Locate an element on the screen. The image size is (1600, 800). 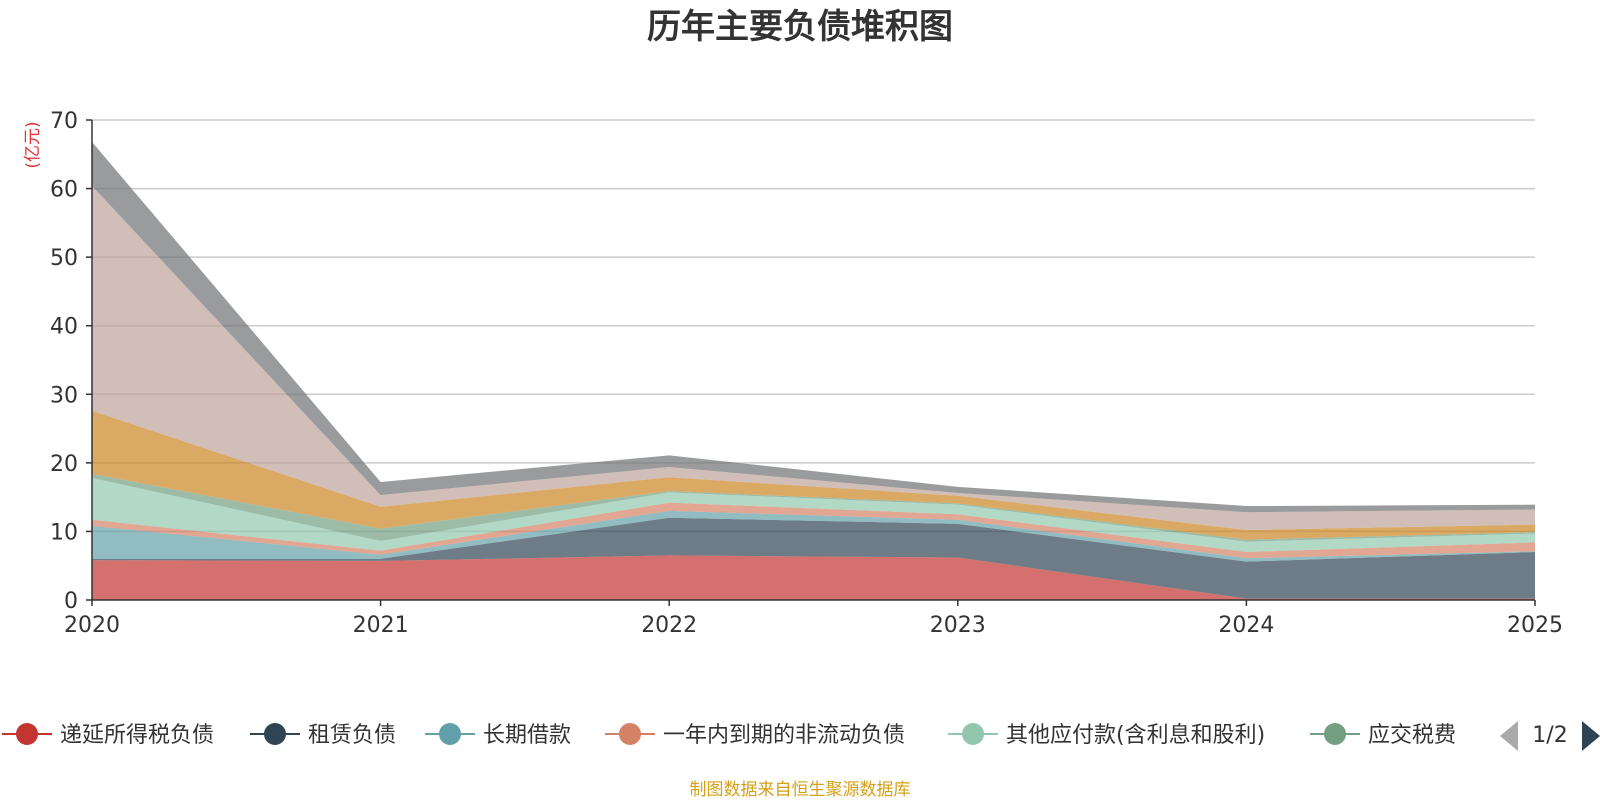
legend-item: 其他应付款(含利息和股利) is located at coordinates (1106, 735).